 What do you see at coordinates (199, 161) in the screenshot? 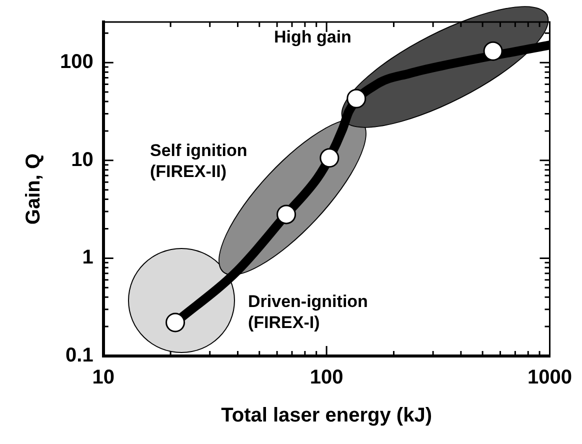
I see `annotation: Self ignition (FIREX-II)` at bounding box center [199, 161].